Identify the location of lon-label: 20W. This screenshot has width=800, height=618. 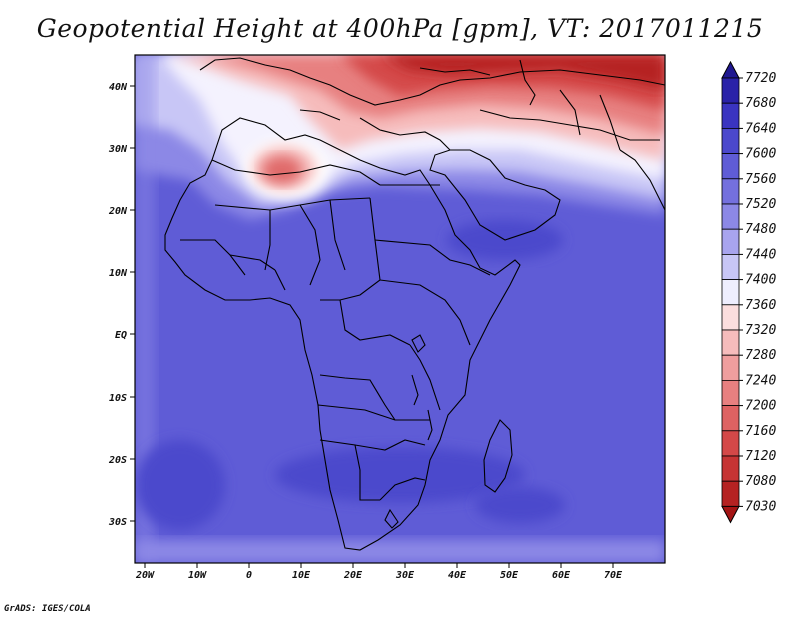
(145, 575).